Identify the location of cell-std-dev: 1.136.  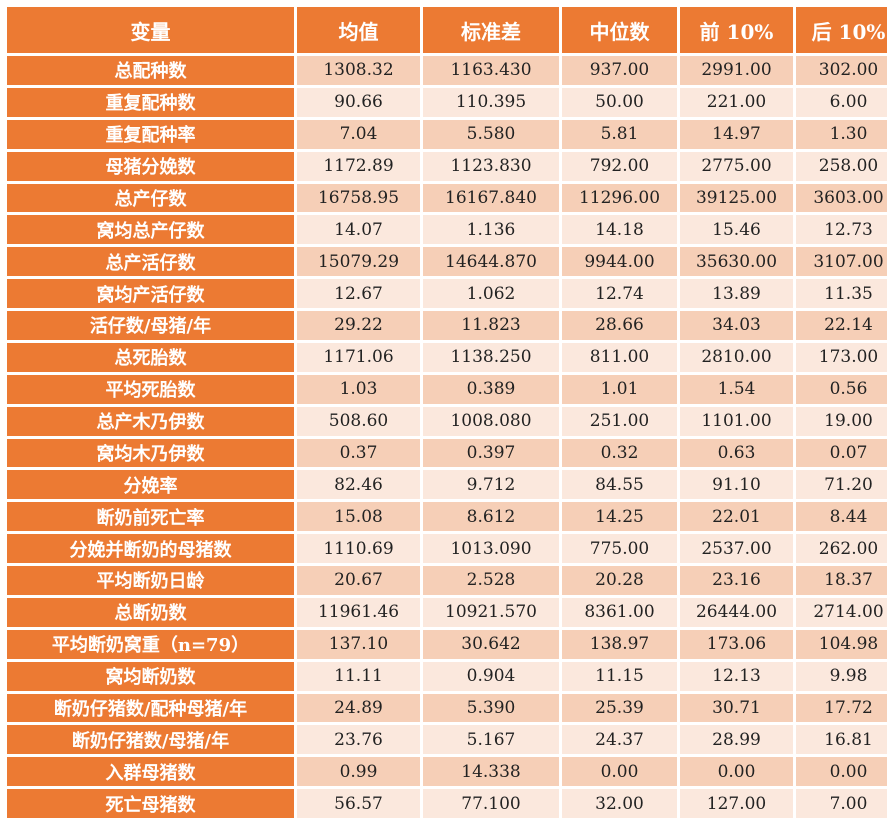
(491, 230).